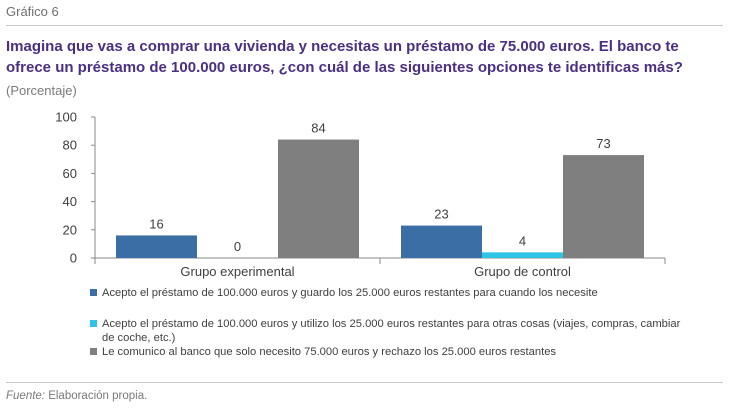 This screenshot has height=418, width=729. Describe the element at coordinates (237, 246) in the screenshot. I see `data-label: 0` at that location.